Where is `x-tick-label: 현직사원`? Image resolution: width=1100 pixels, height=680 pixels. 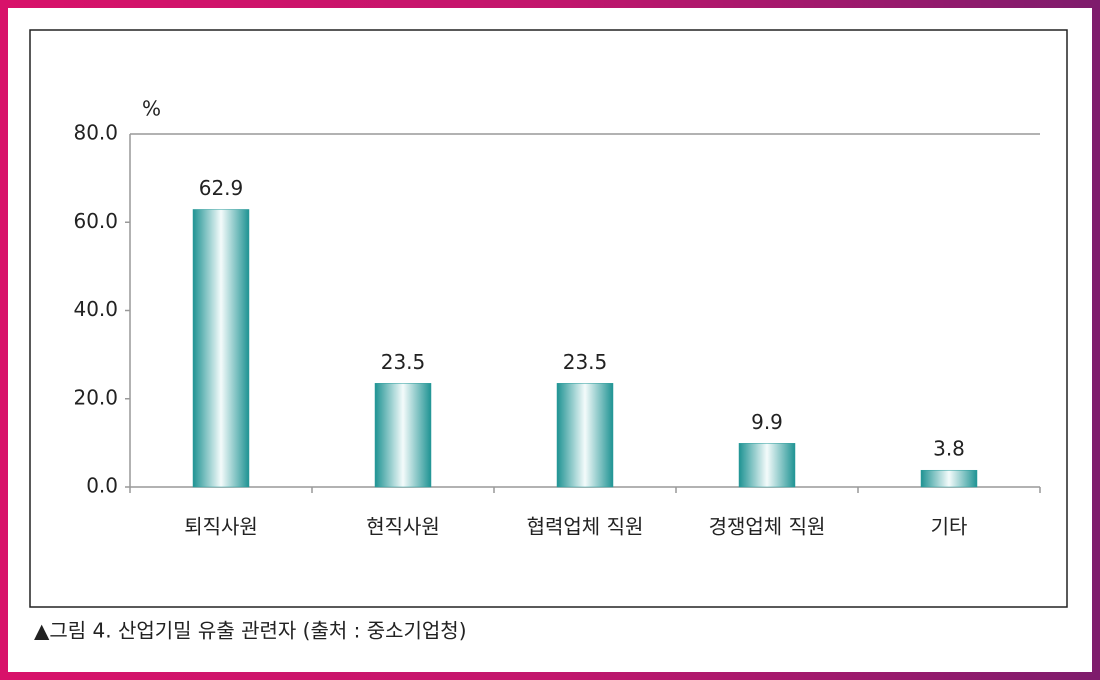 x-tick-label: 현직사원 is located at coordinates (403, 527).